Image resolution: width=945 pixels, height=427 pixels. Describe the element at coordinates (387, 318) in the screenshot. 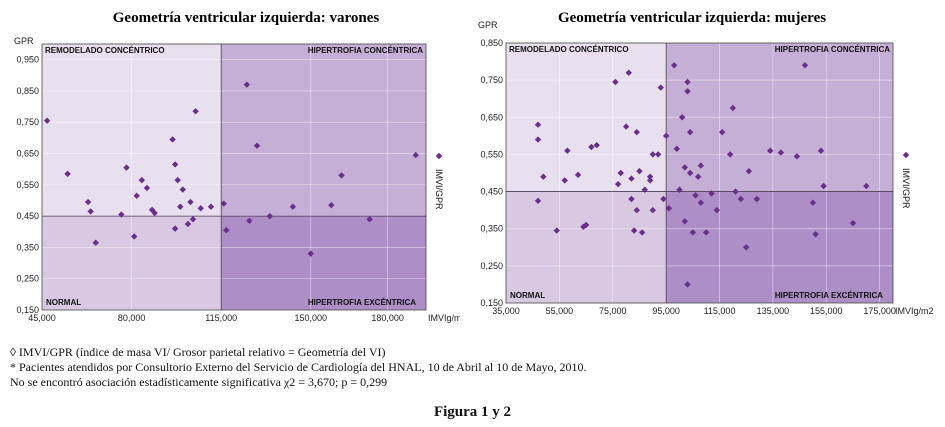

I see `x-tick-label: 180,000` at that location.